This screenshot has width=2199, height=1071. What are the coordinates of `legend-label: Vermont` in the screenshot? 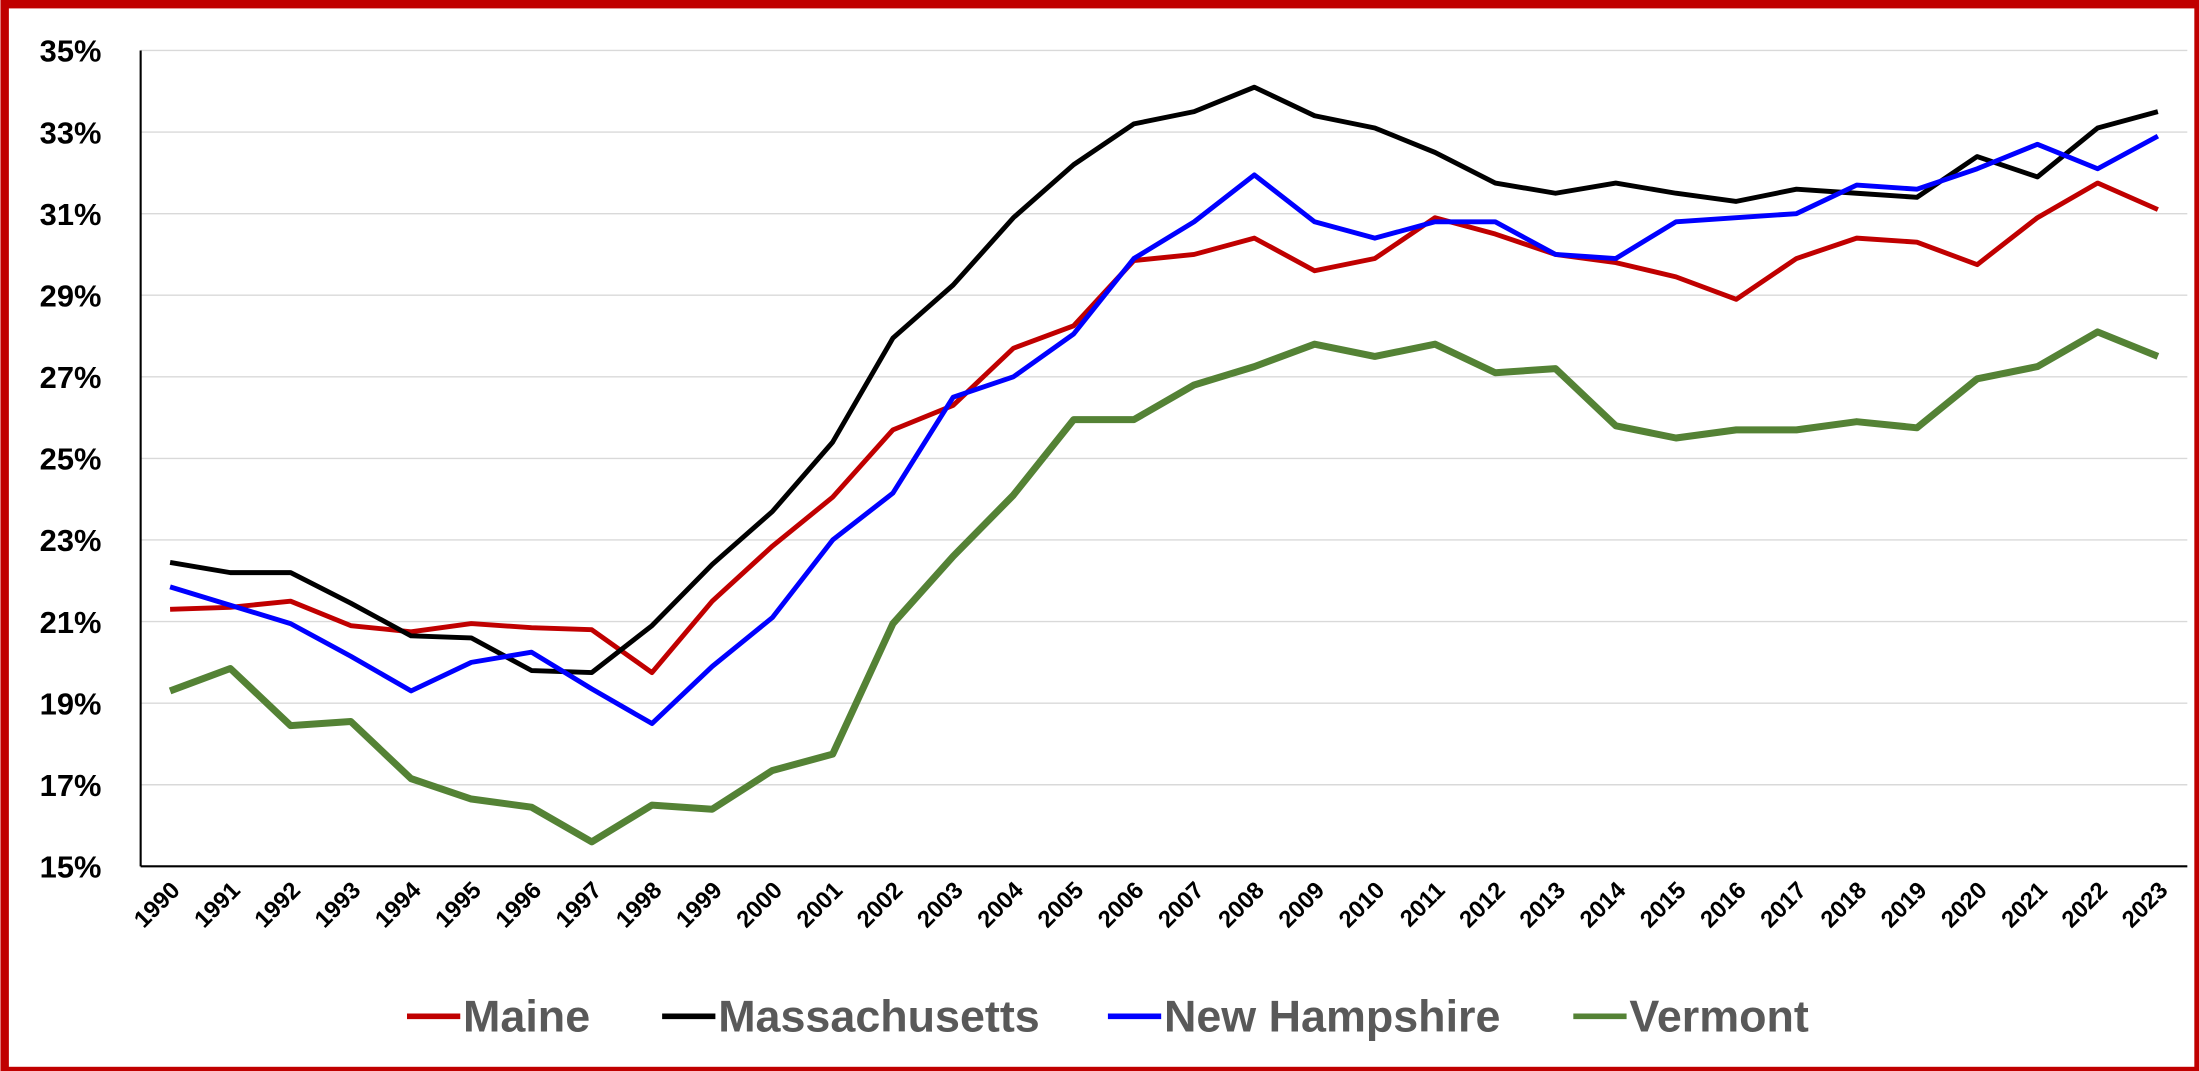 It's located at (1718, 1016).